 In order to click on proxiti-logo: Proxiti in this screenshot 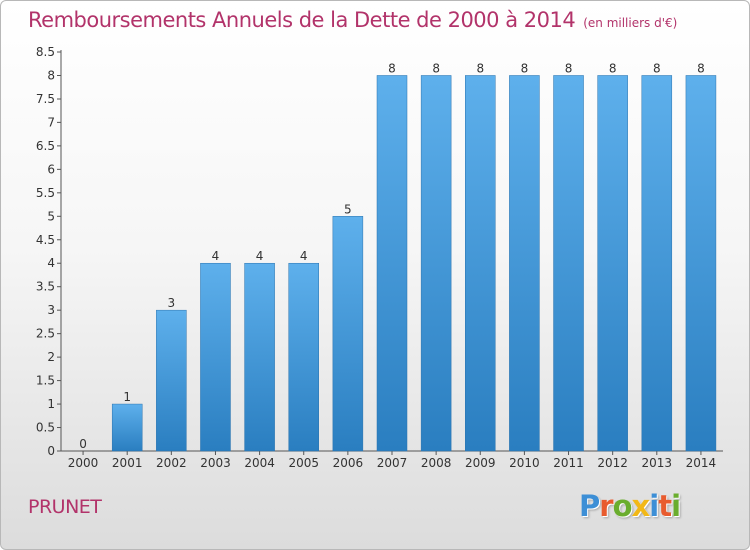, I will do `click(630, 506)`.